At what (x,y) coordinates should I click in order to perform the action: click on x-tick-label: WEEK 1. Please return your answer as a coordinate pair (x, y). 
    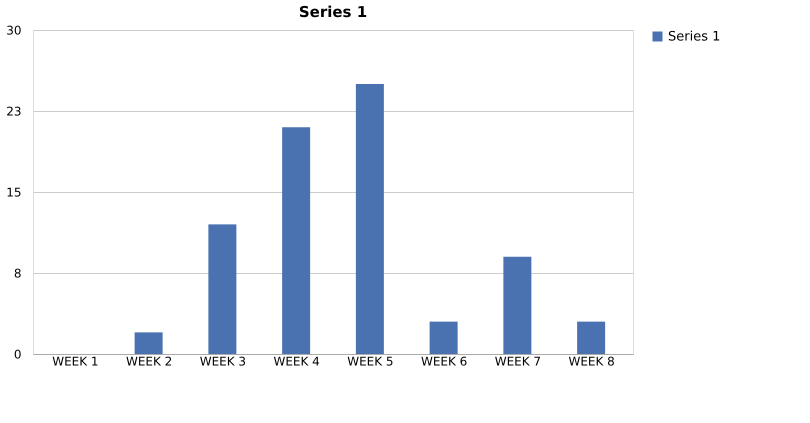
    Looking at the image, I should click on (75, 361).